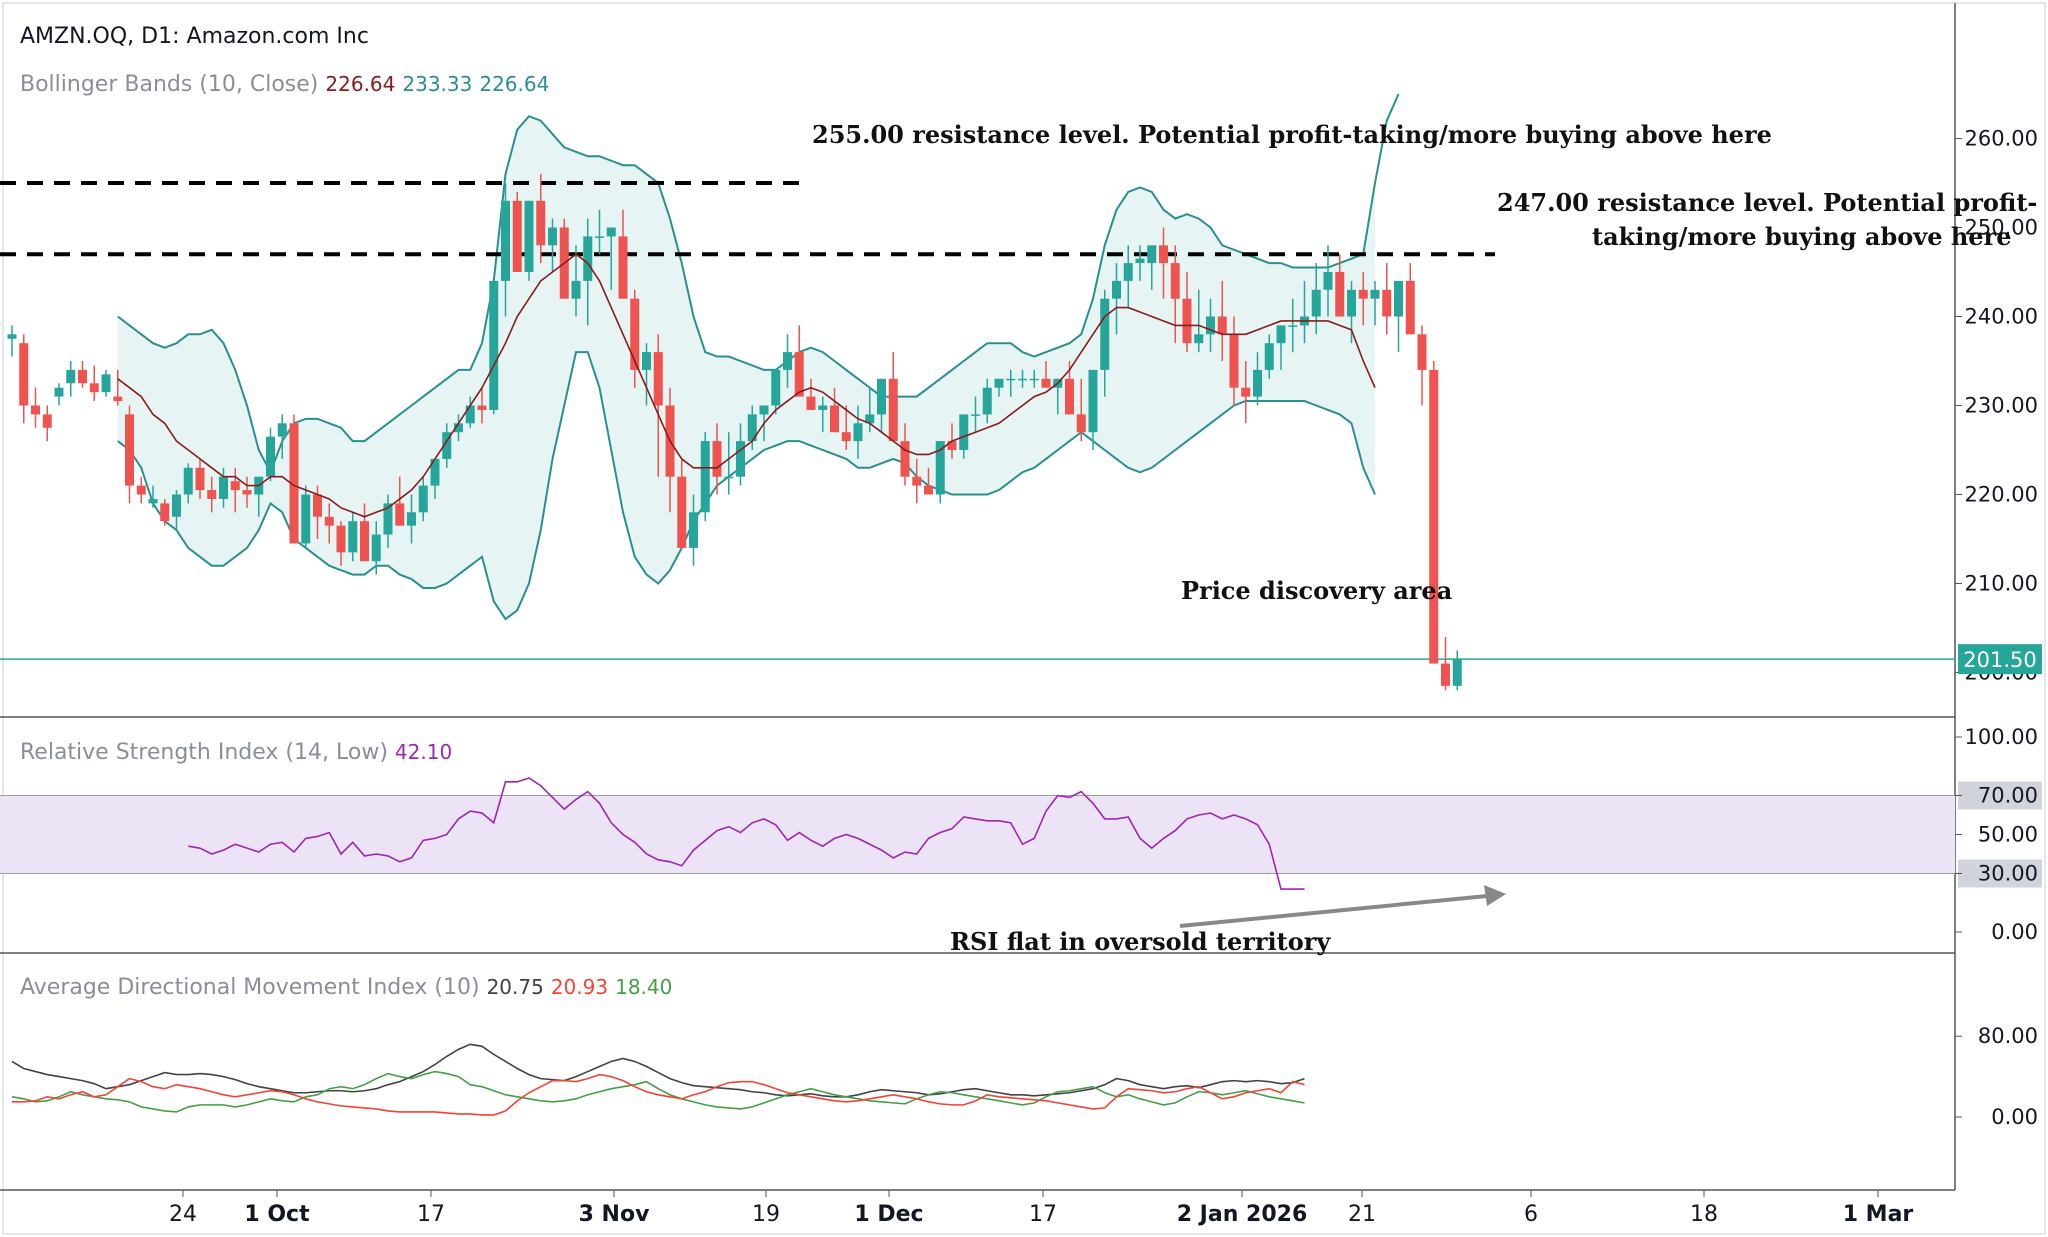  Describe the element at coordinates (1802, 236) in the screenshot. I see `resistance-247-annotation-line2: taking/more buying above here` at that location.